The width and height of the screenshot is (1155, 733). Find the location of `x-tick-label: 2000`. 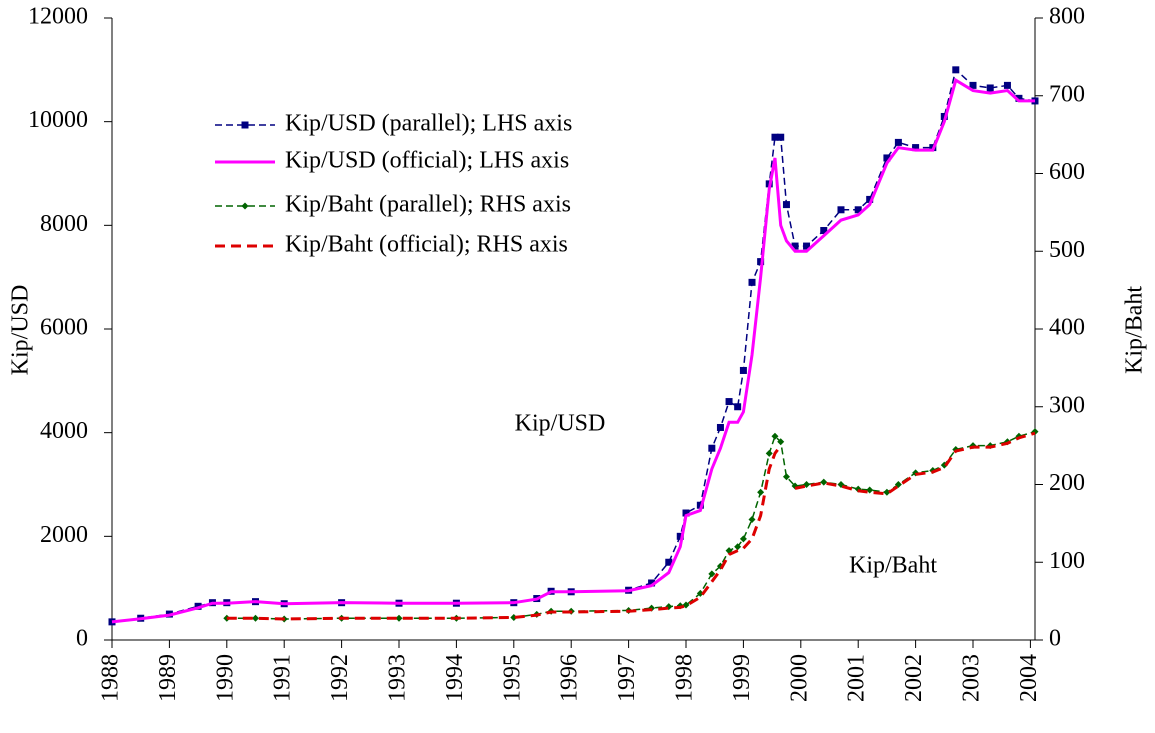

x-tick-label: 2000 is located at coordinates (799, 678).